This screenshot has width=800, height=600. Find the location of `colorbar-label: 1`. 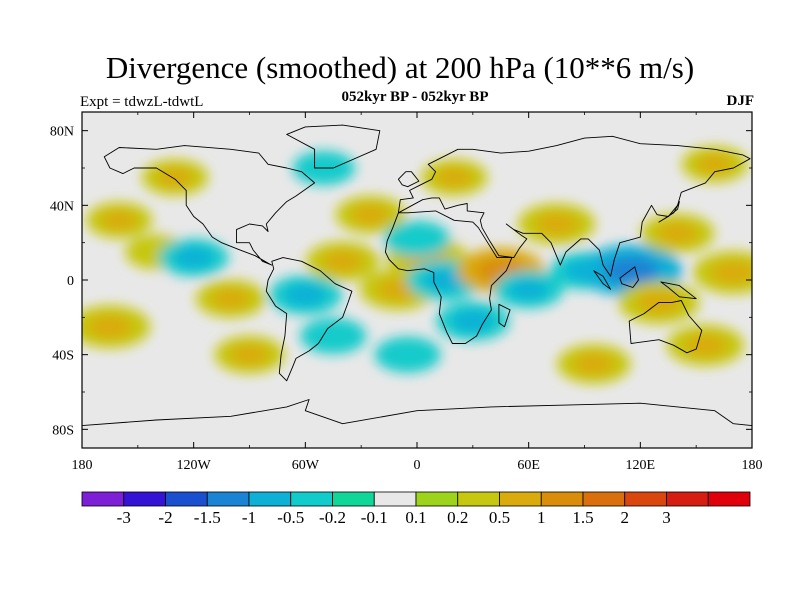

colorbar-label: 1 is located at coordinates (541, 517).